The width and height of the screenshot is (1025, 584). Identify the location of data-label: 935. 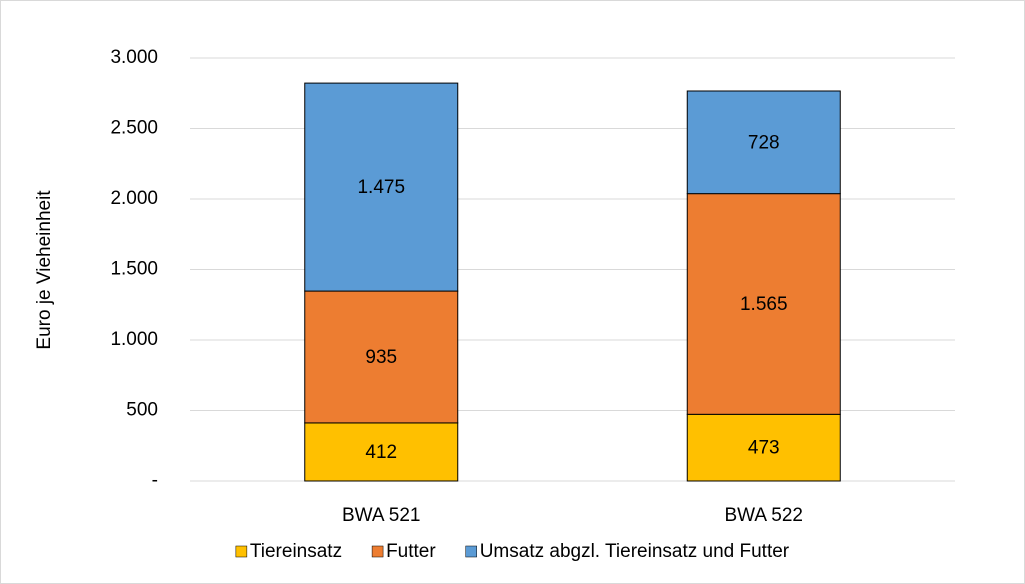
(381, 357).